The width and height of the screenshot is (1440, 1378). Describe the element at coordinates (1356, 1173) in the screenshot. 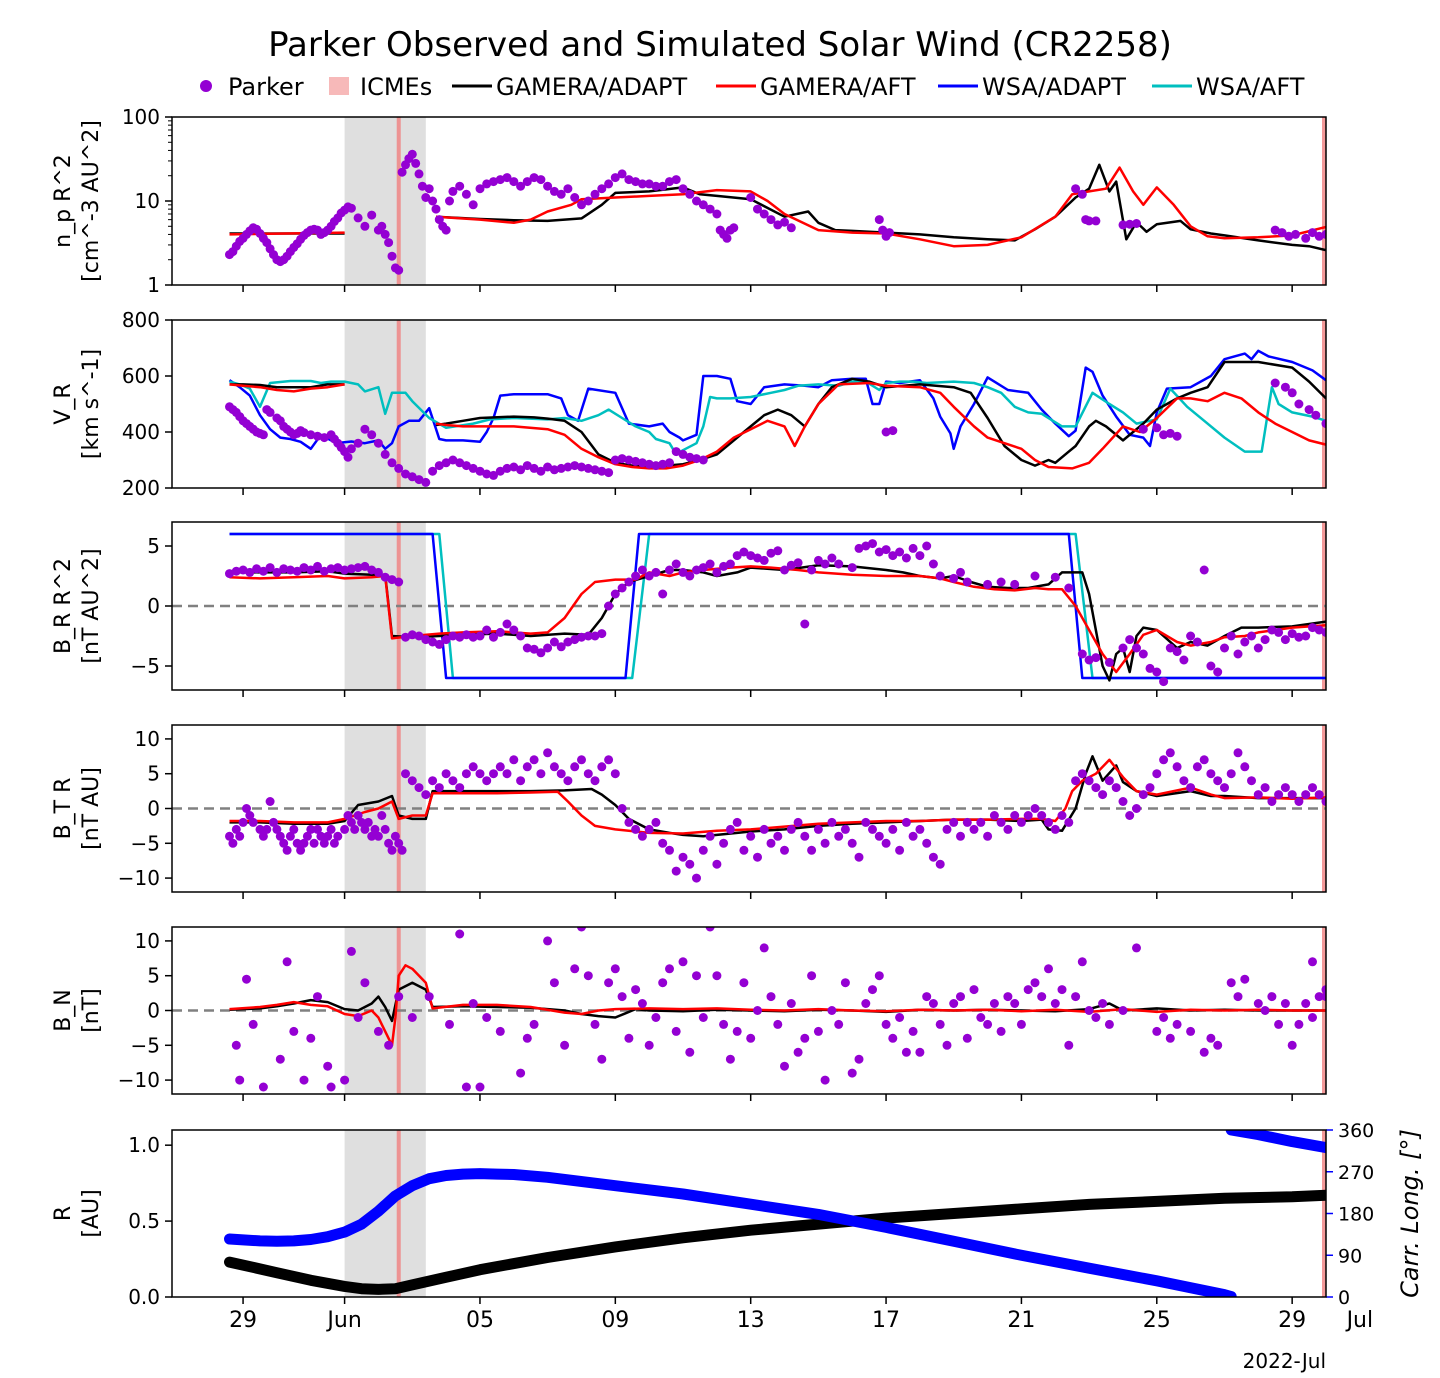

I see `right-tick-label: 270` at that location.